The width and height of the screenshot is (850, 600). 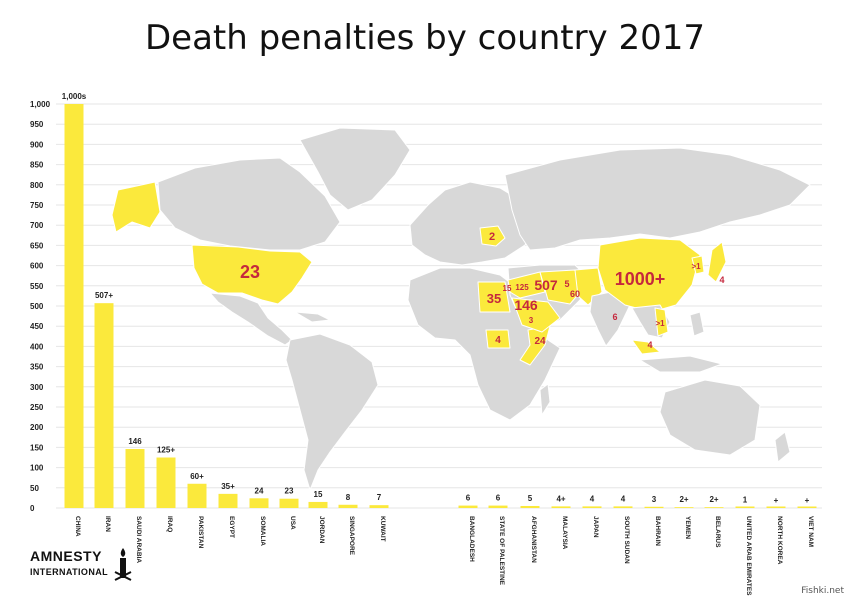 I want to click on map-madagascar, so click(x=545, y=399).